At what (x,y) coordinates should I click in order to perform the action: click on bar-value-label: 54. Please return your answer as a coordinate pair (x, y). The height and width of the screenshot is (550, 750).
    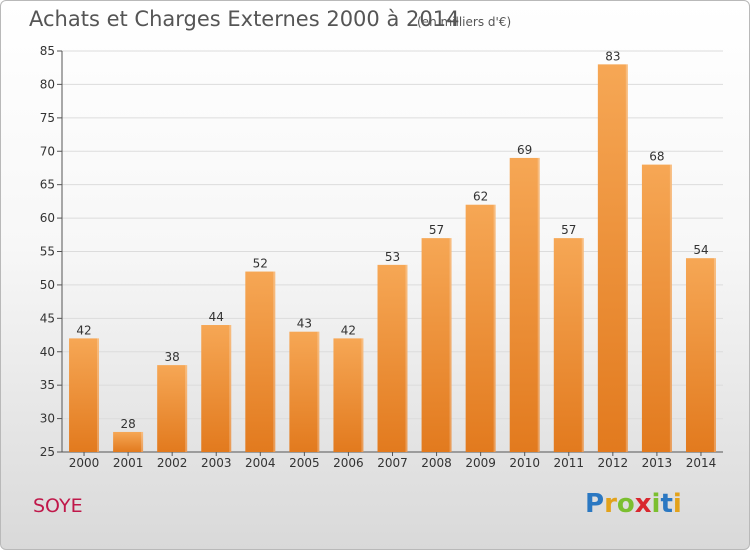
    Looking at the image, I should click on (700, 250).